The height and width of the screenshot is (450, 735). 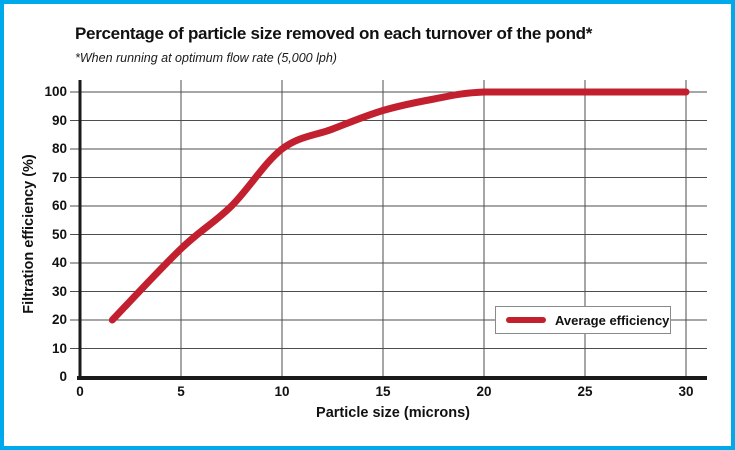 What do you see at coordinates (55, 91) in the screenshot?
I see `y-tick-label-100: 100` at bounding box center [55, 91].